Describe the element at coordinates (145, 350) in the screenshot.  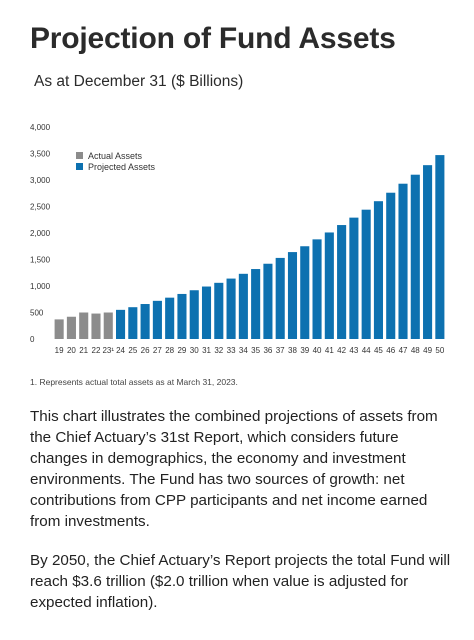
I see `x-tick-label: 26` at that location.